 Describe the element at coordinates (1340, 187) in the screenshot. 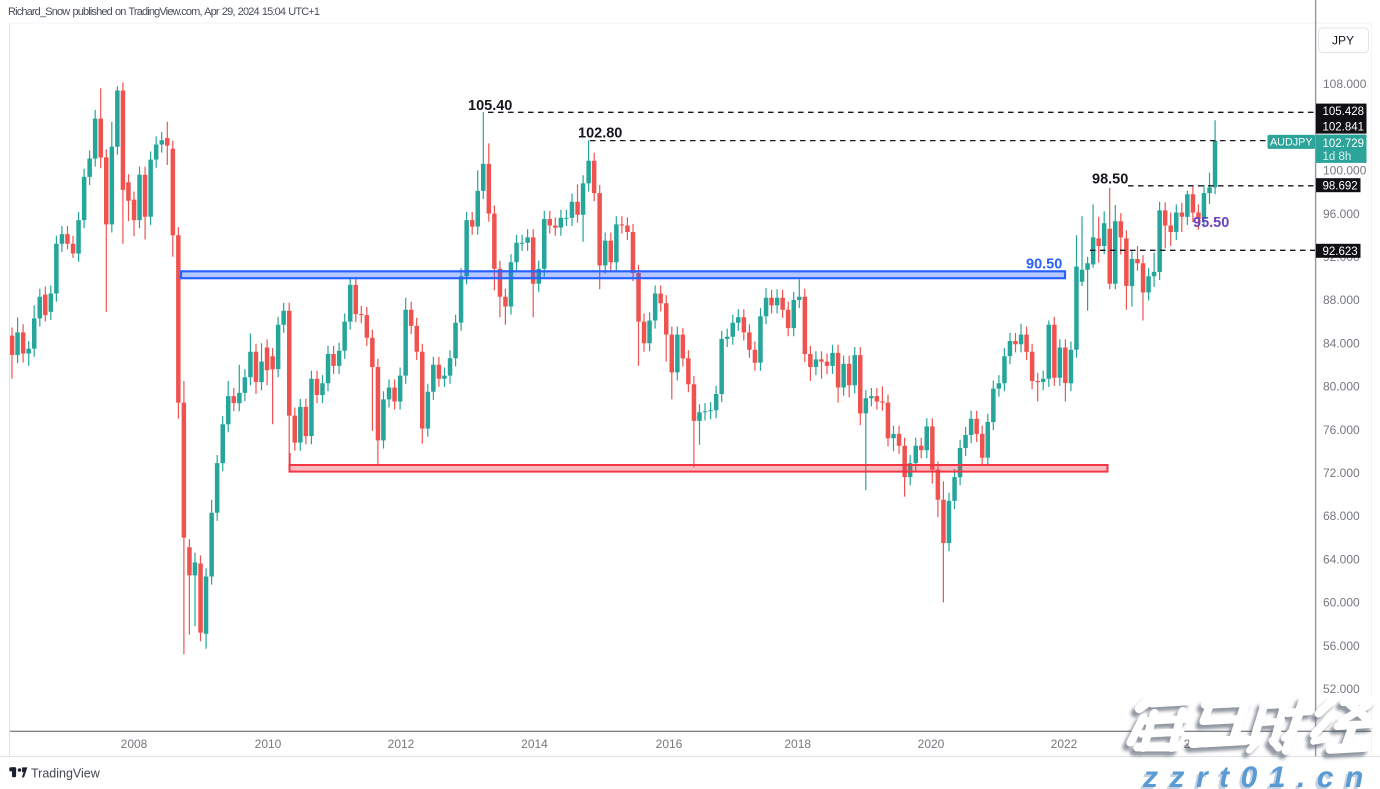

I see `svg-text: 98.692` at that location.